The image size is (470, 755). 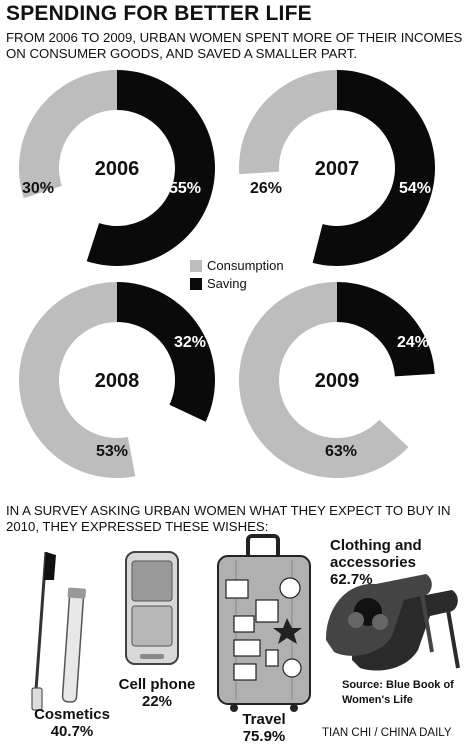 What do you see at coordinates (415, 188) in the screenshot?
I see `slice-label-saving: 54%` at bounding box center [415, 188].